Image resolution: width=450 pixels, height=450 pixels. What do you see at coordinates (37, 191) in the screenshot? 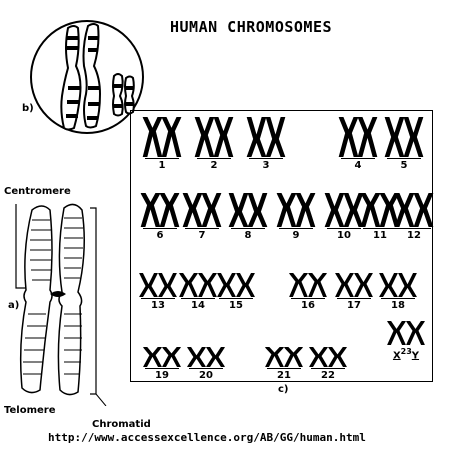
I see `centromere-label: Centromere` at bounding box center [37, 191].